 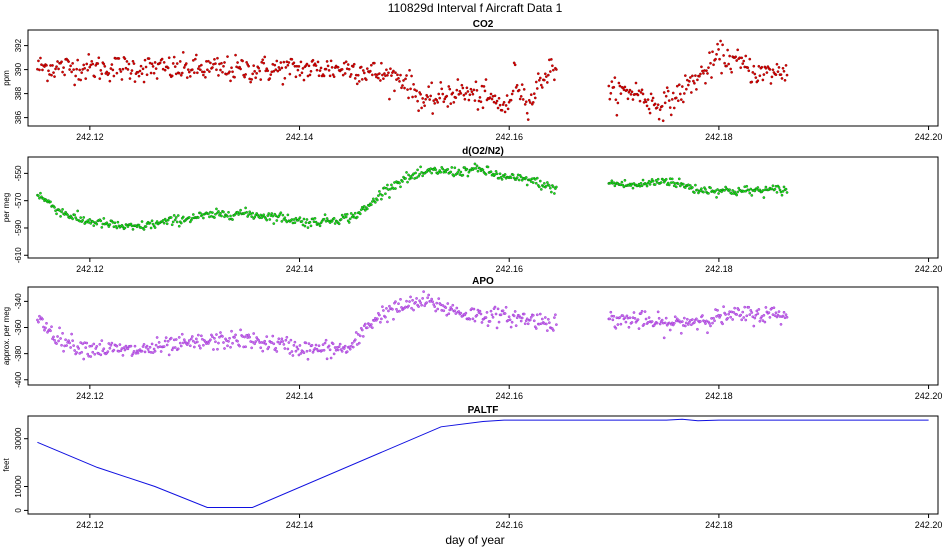 I want to click on x-tick-label: 242.16, so click(x=509, y=525).